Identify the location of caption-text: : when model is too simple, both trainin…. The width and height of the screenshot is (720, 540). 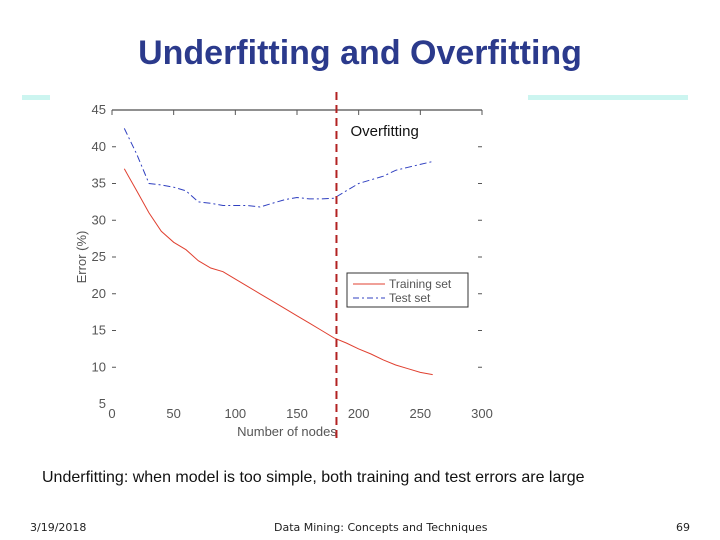
(354, 477).